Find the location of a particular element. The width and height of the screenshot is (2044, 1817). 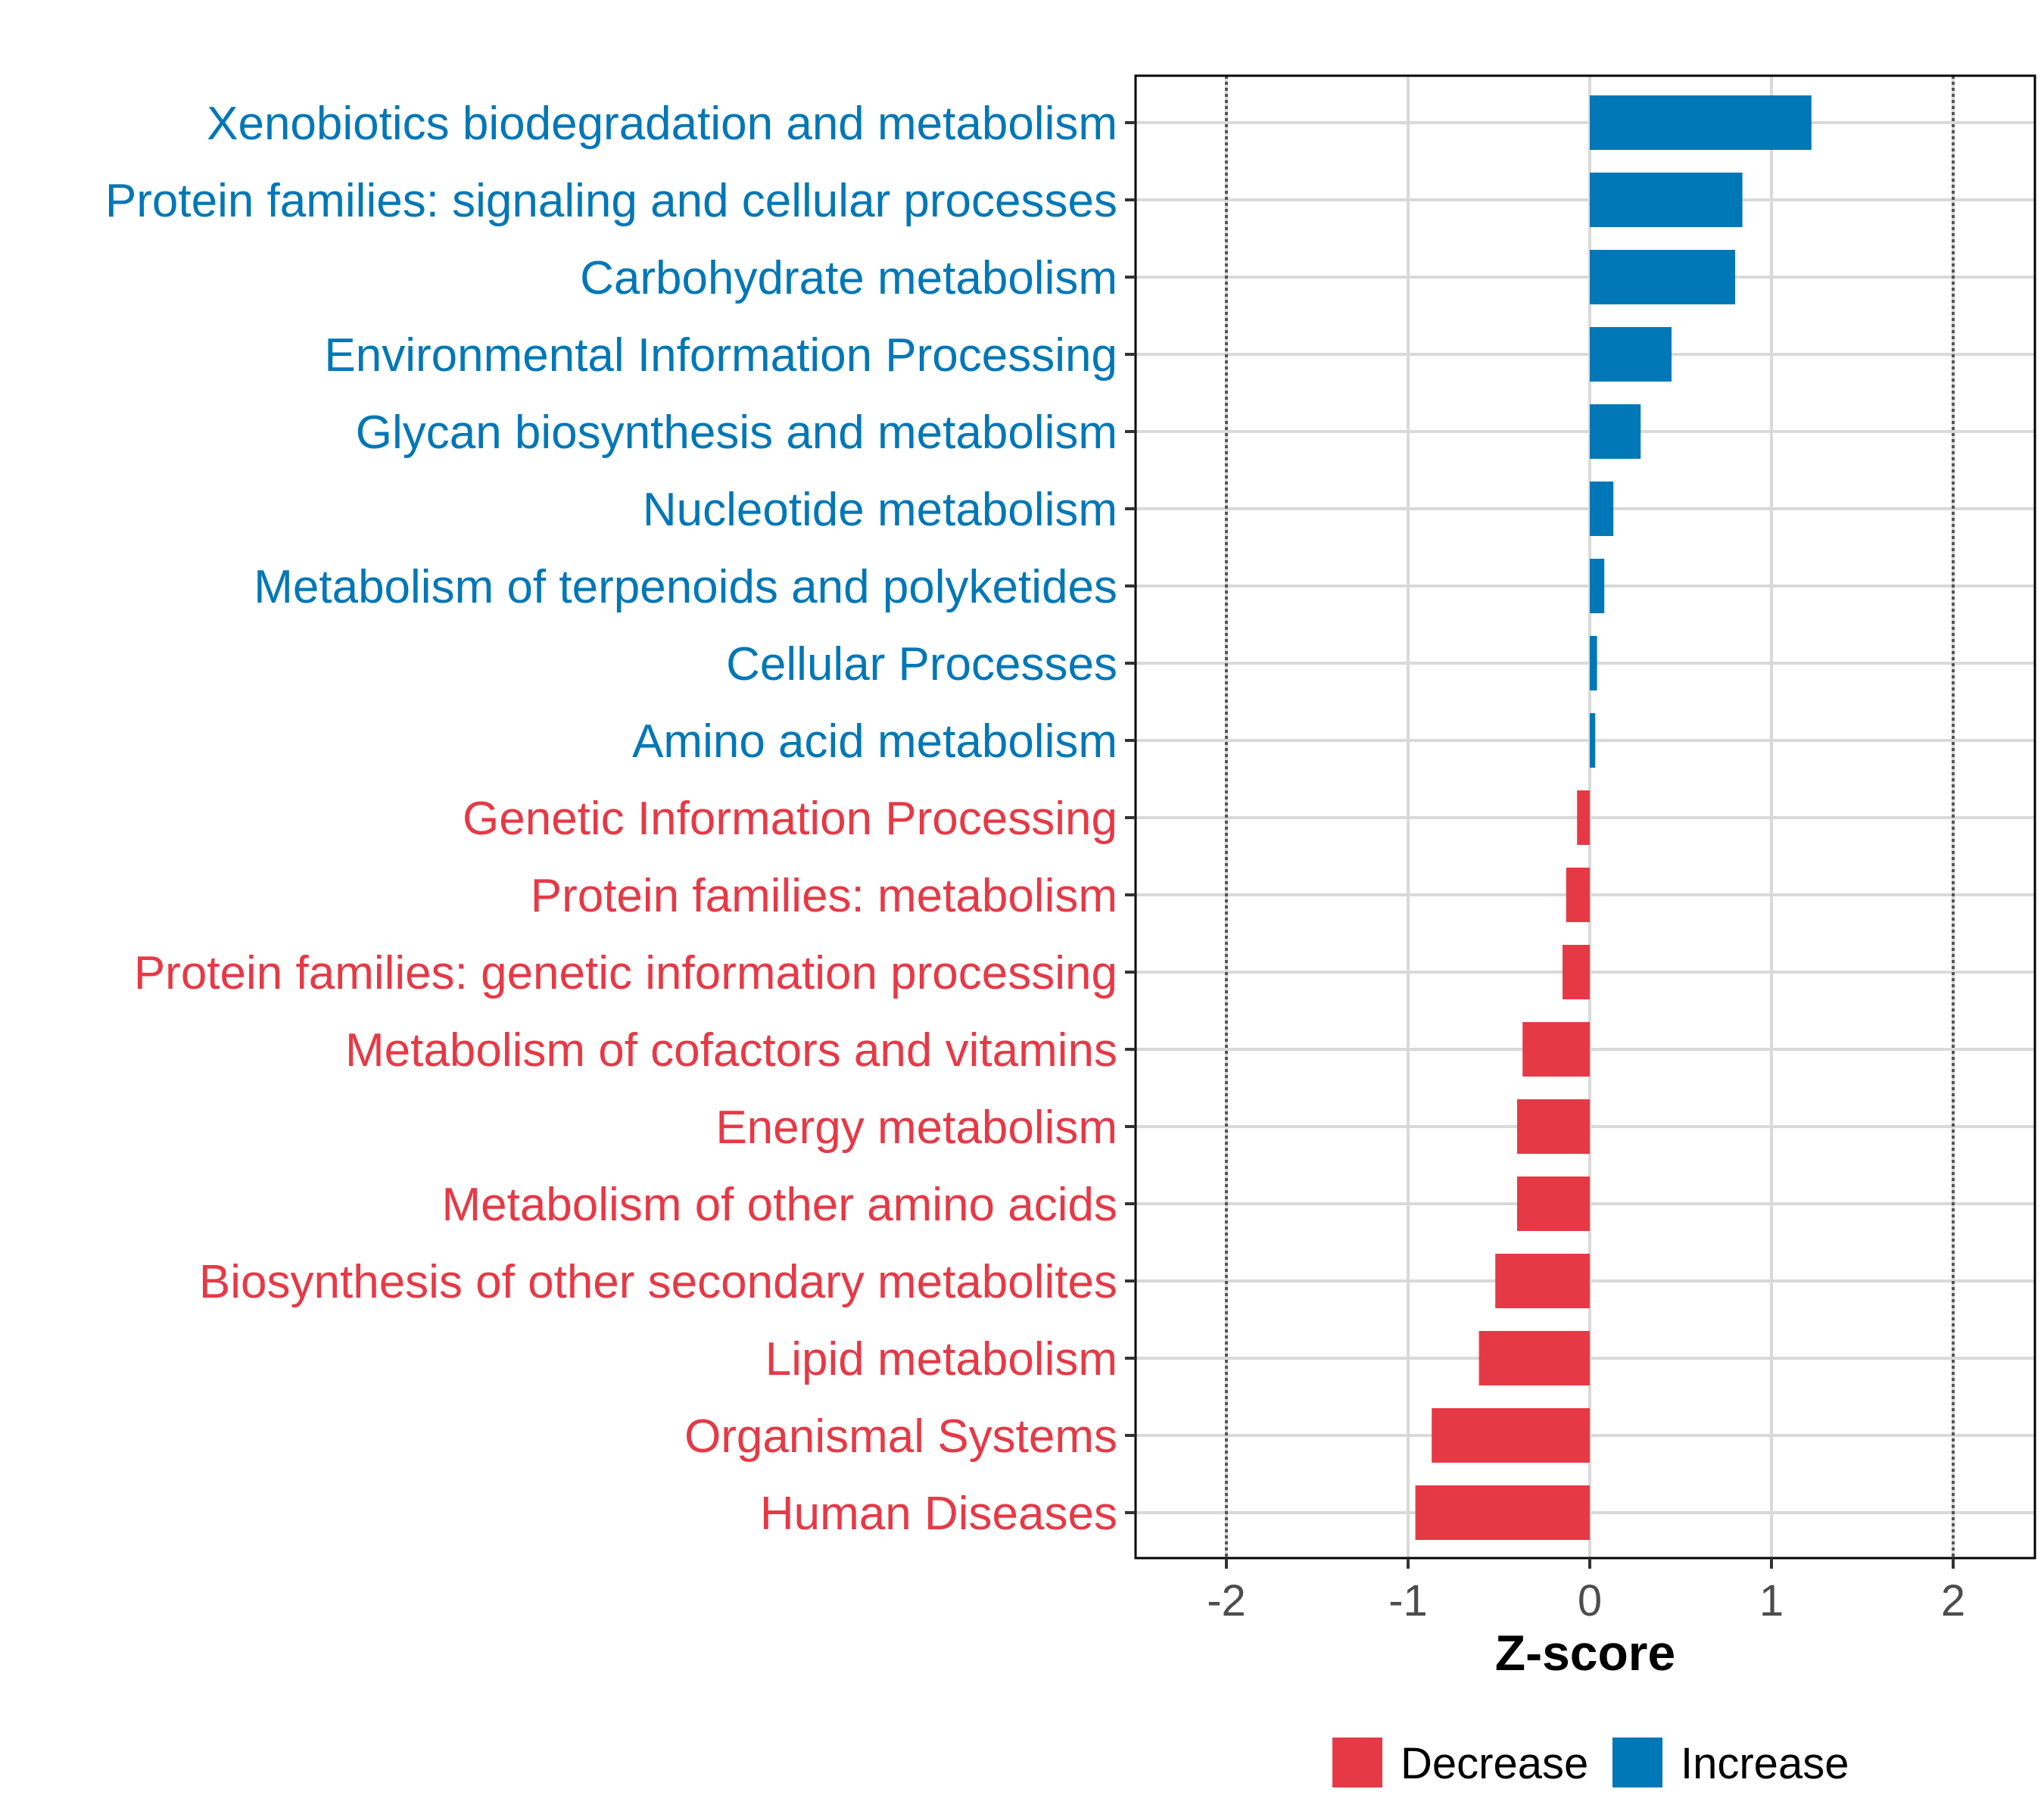

x-tick-label: -2 is located at coordinates (1226, 1600).